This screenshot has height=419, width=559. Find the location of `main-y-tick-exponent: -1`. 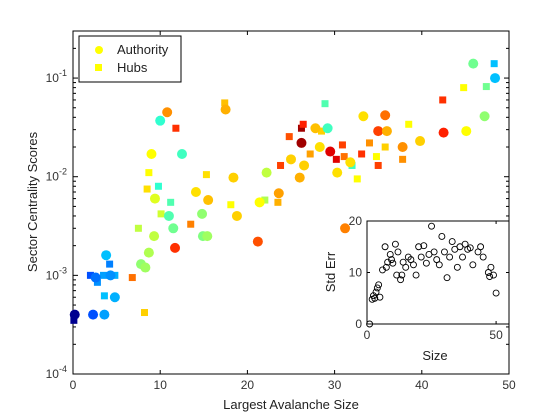

main-y-tick-exponent: -1 is located at coordinates (63, 73).